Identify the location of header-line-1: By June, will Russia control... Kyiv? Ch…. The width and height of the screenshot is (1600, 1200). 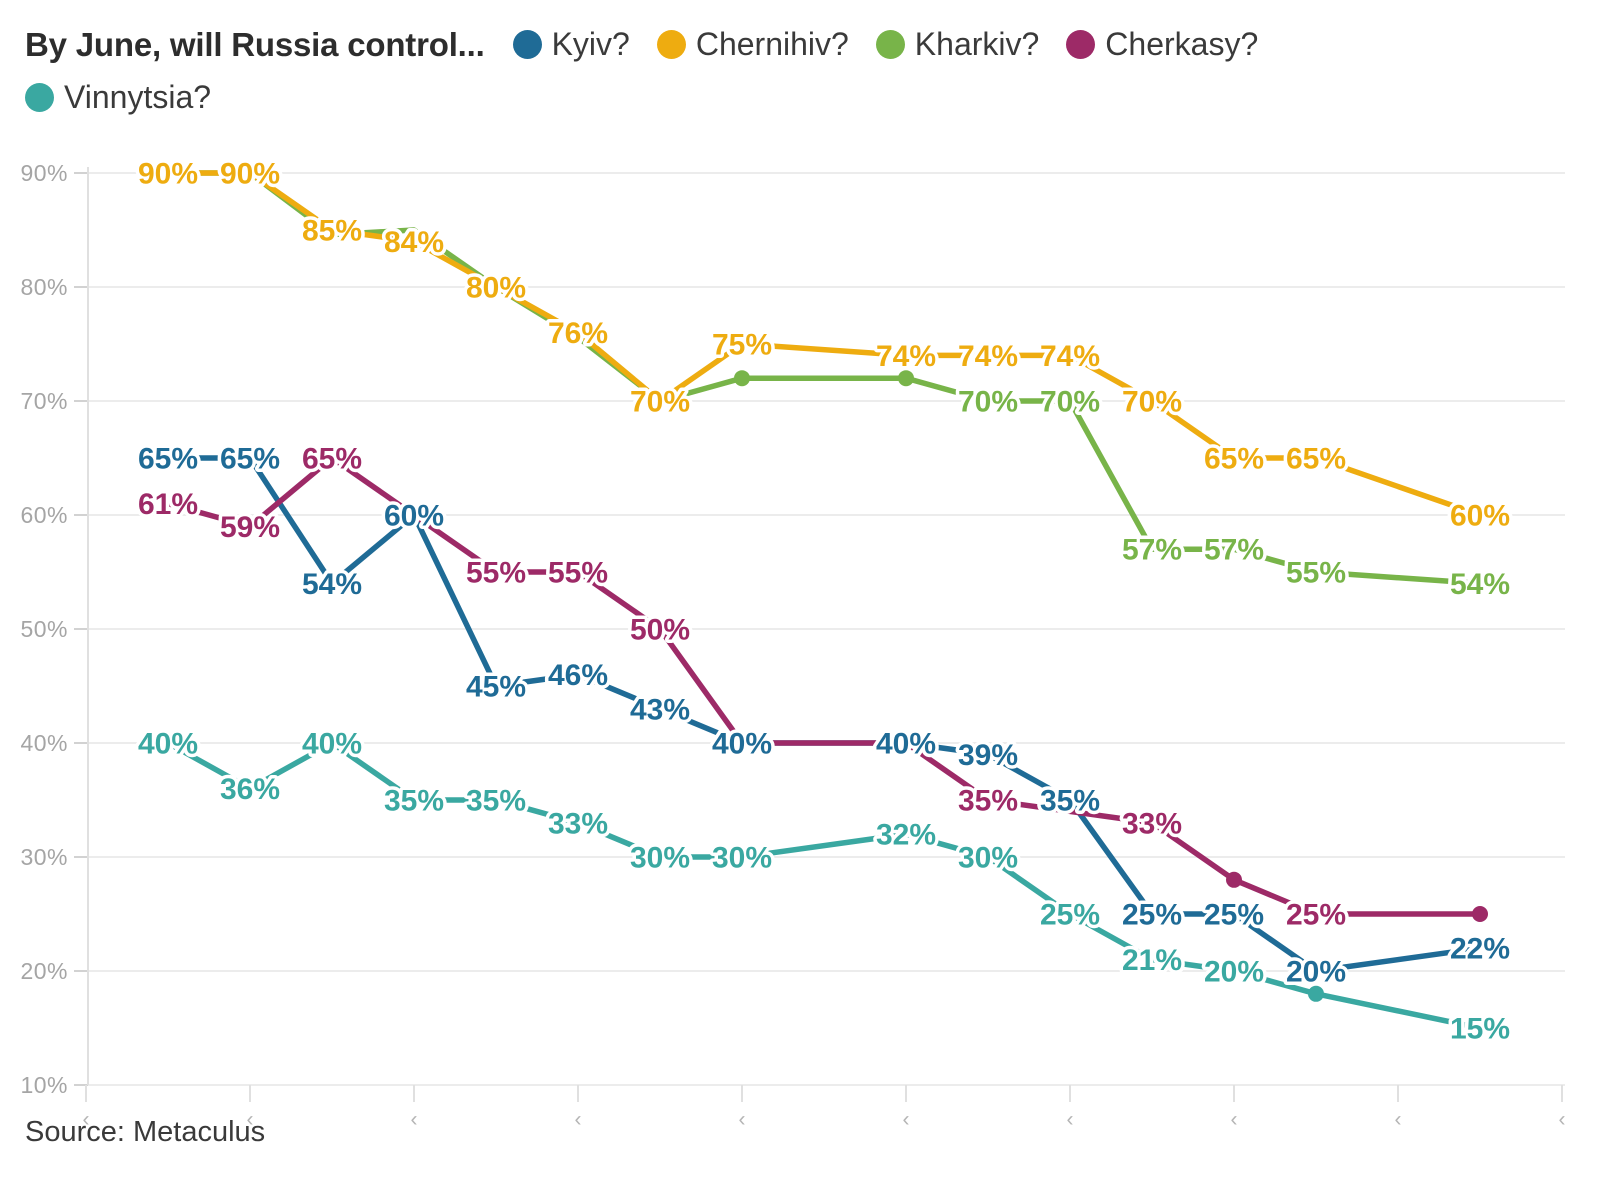
(641, 44).